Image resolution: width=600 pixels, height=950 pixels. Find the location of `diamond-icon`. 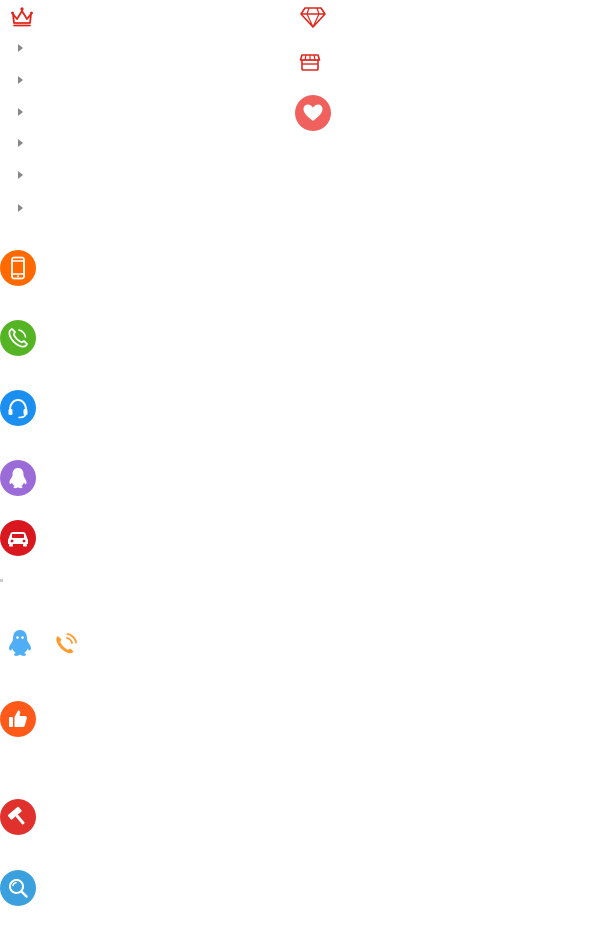

diamond-icon is located at coordinates (313, 17).